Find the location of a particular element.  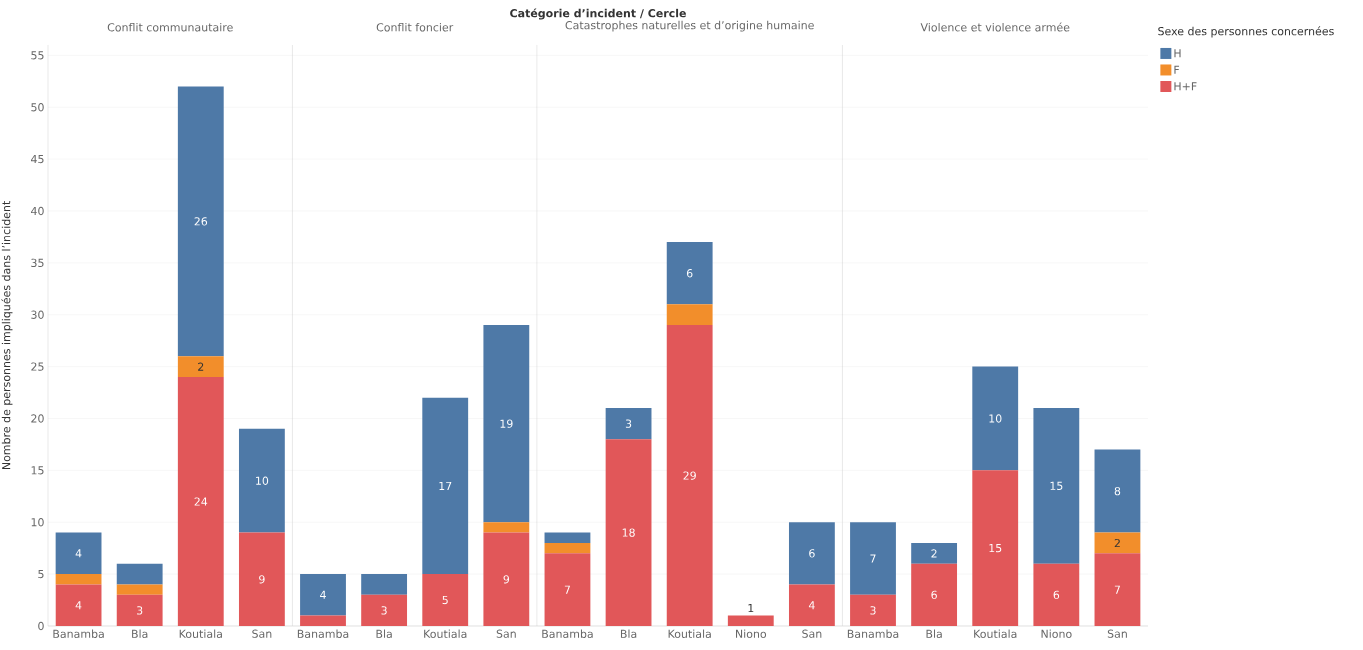

data-label: 17 is located at coordinates (445, 485).